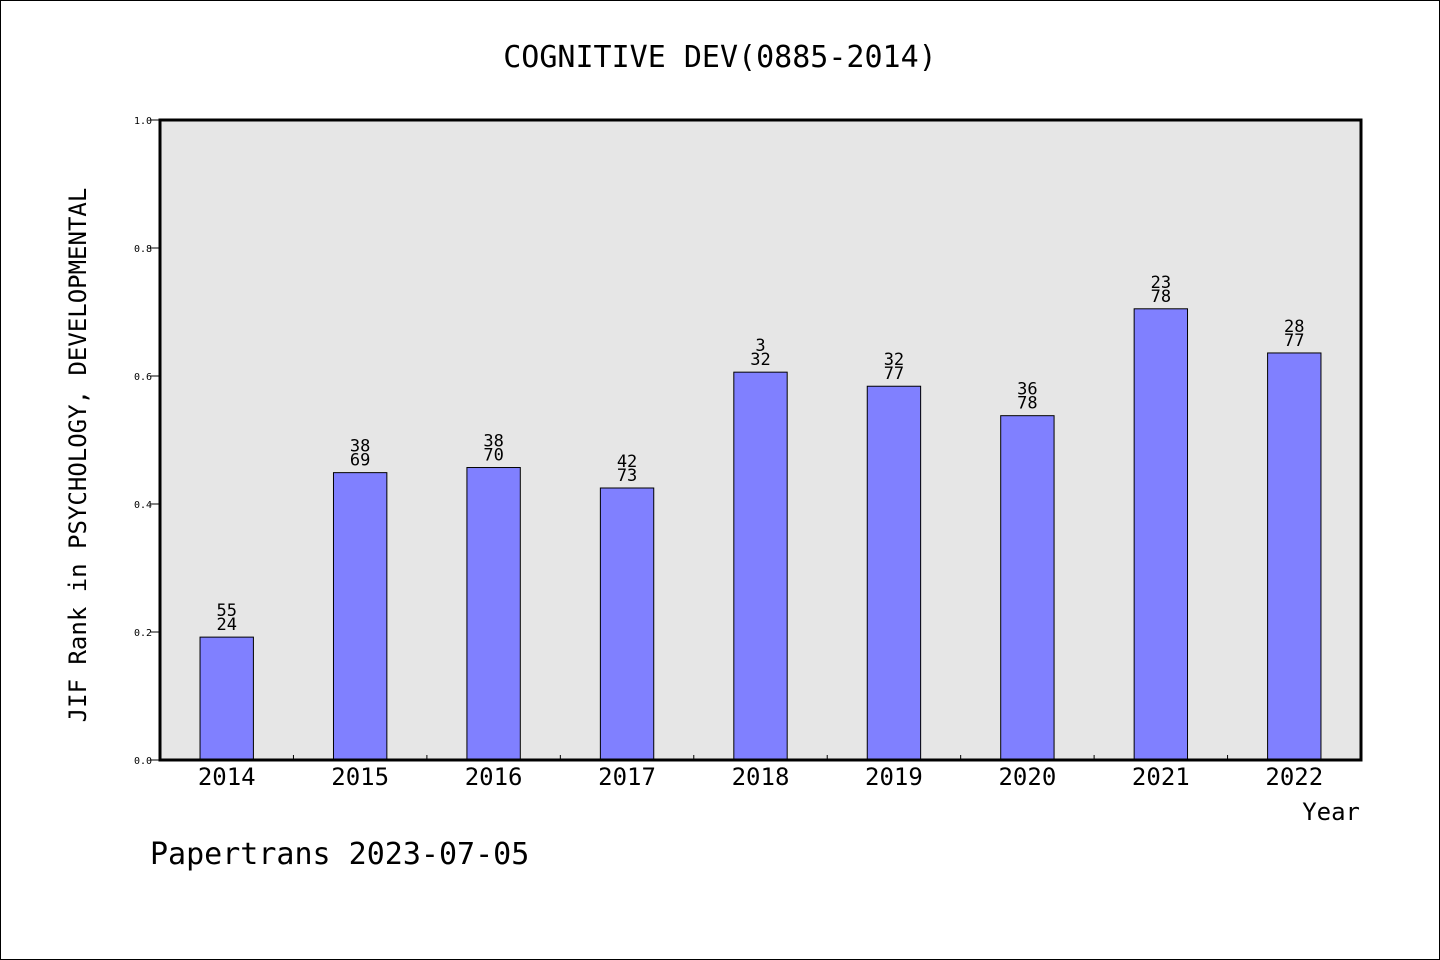 The image size is (1440, 960). I want to click on bar-label-rank: 23, so click(1161, 283).